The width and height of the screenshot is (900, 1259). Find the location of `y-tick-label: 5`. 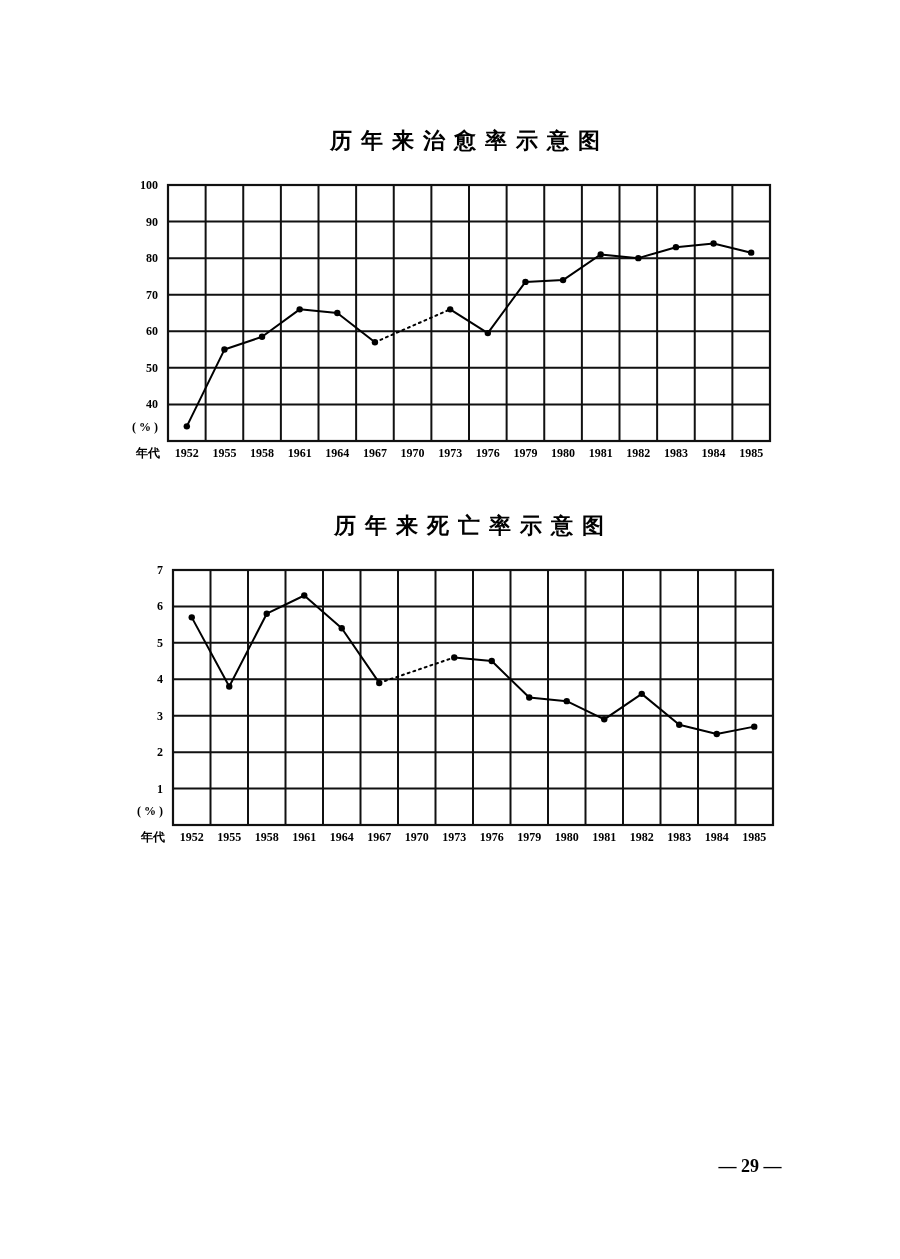

y-tick-label: 5 is located at coordinates (160, 642).